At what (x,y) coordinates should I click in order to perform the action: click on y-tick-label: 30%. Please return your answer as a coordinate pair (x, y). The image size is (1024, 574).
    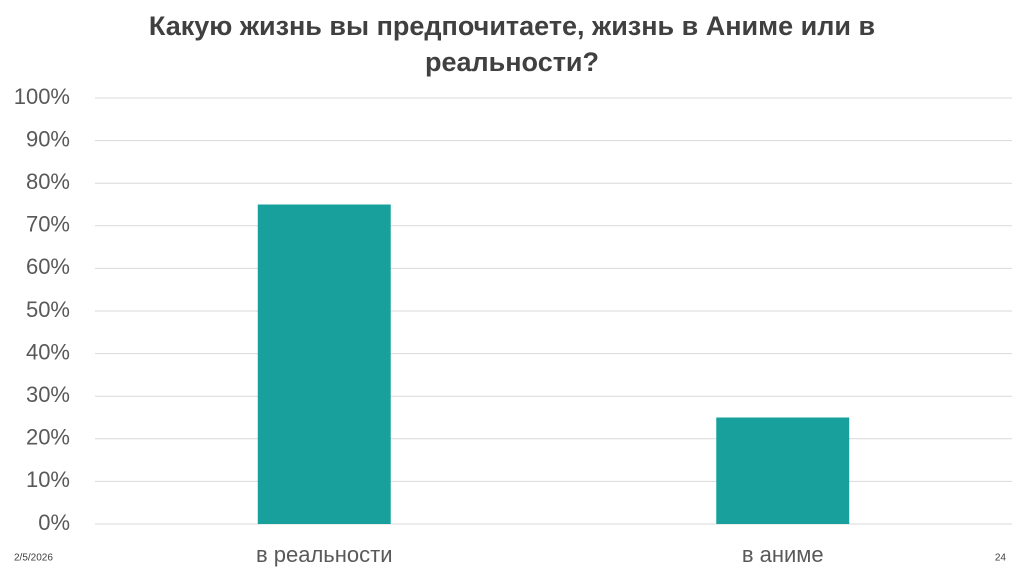
    Looking at the image, I should click on (48, 394).